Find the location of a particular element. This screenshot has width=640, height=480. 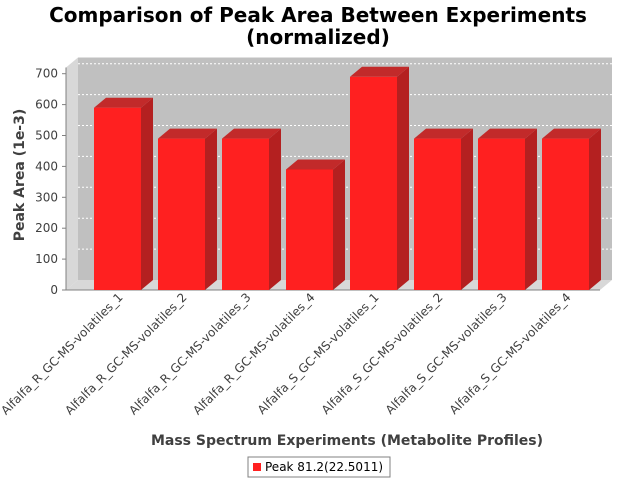

x-tick-label: Alfalfa_S_GC-MS-volatiles_2 is located at coordinates (382, 353).